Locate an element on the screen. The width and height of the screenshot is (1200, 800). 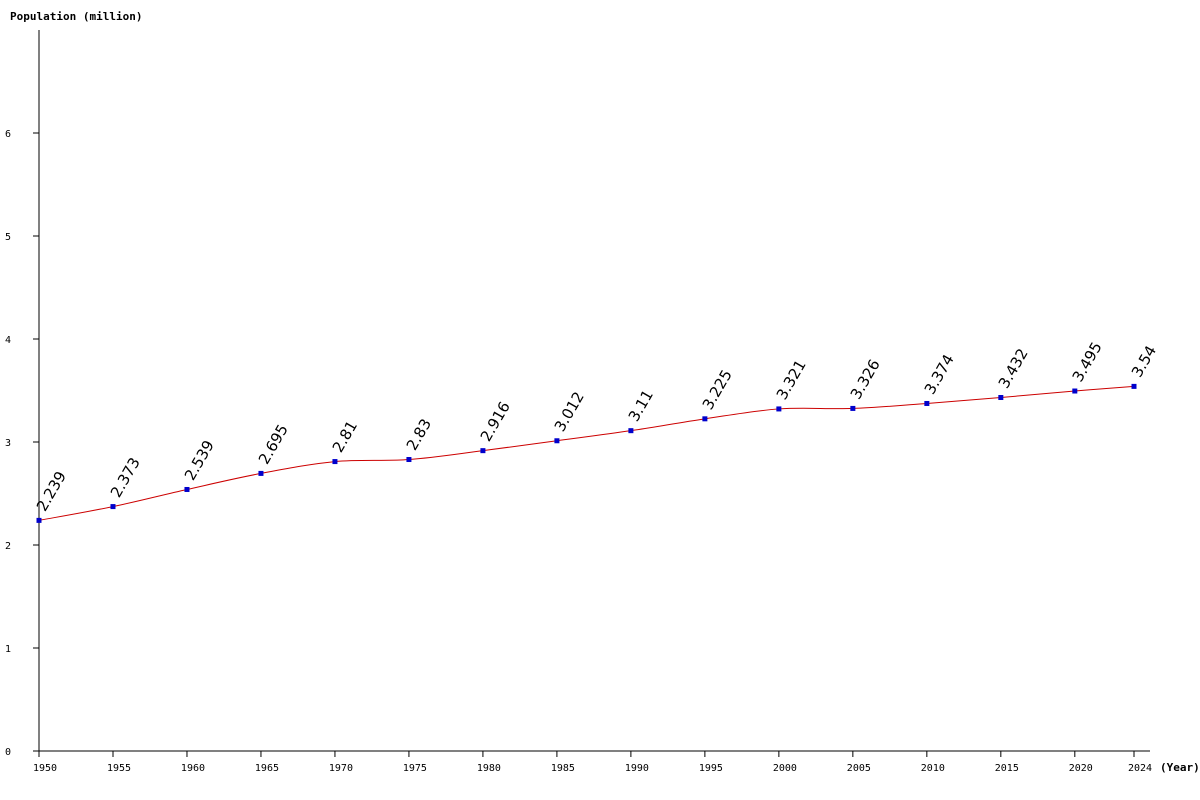
y-tick-label: 5 is located at coordinates (8, 237).